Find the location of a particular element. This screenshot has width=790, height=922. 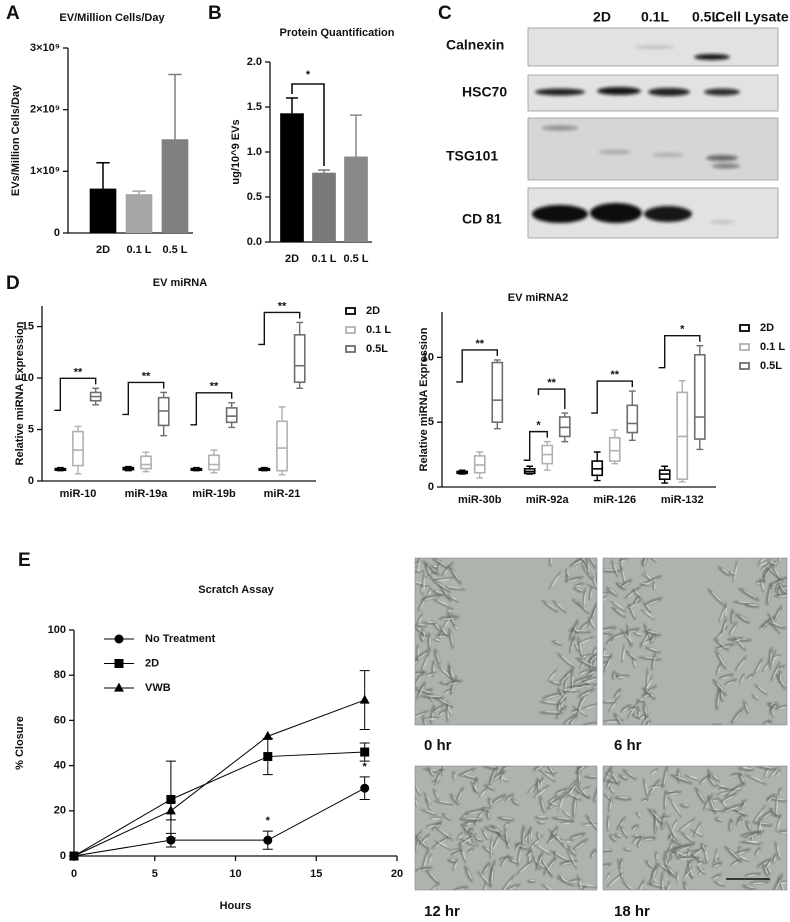

significance-label: ** is located at coordinates (551, 383).